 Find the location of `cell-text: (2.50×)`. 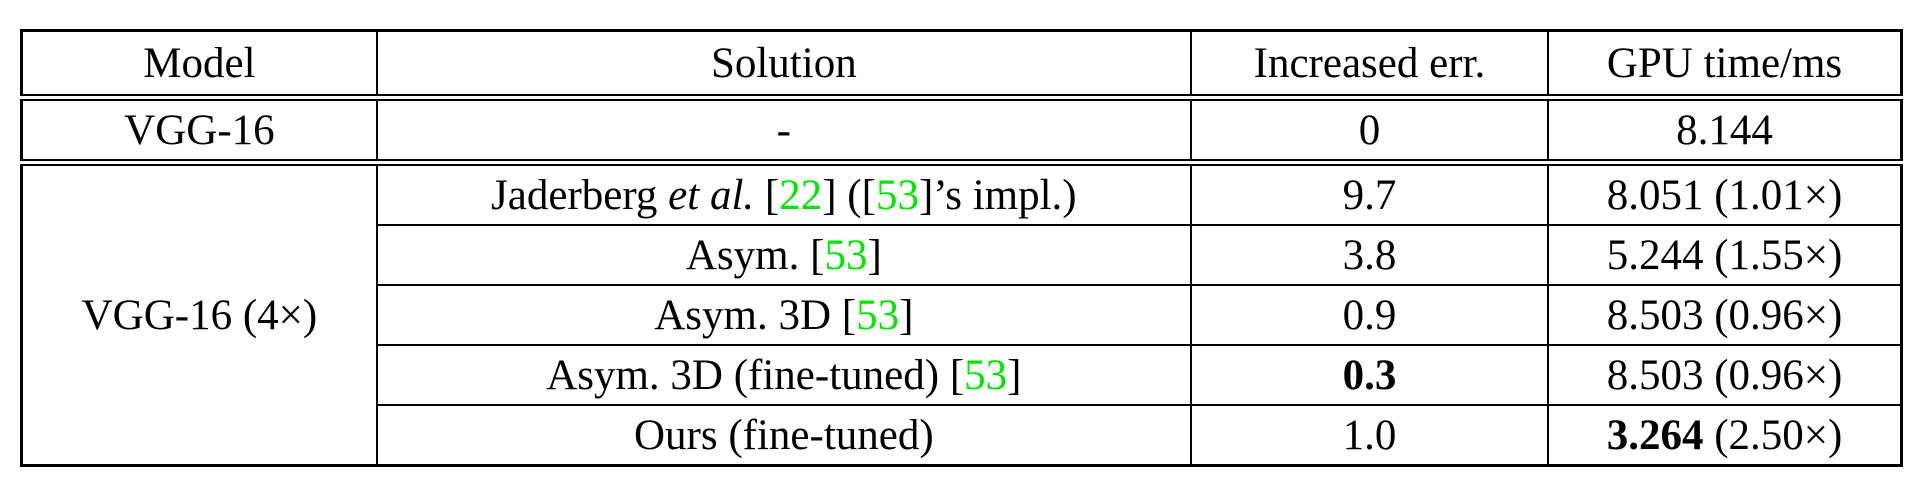

cell-text: (2.50×) is located at coordinates (1773, 435).